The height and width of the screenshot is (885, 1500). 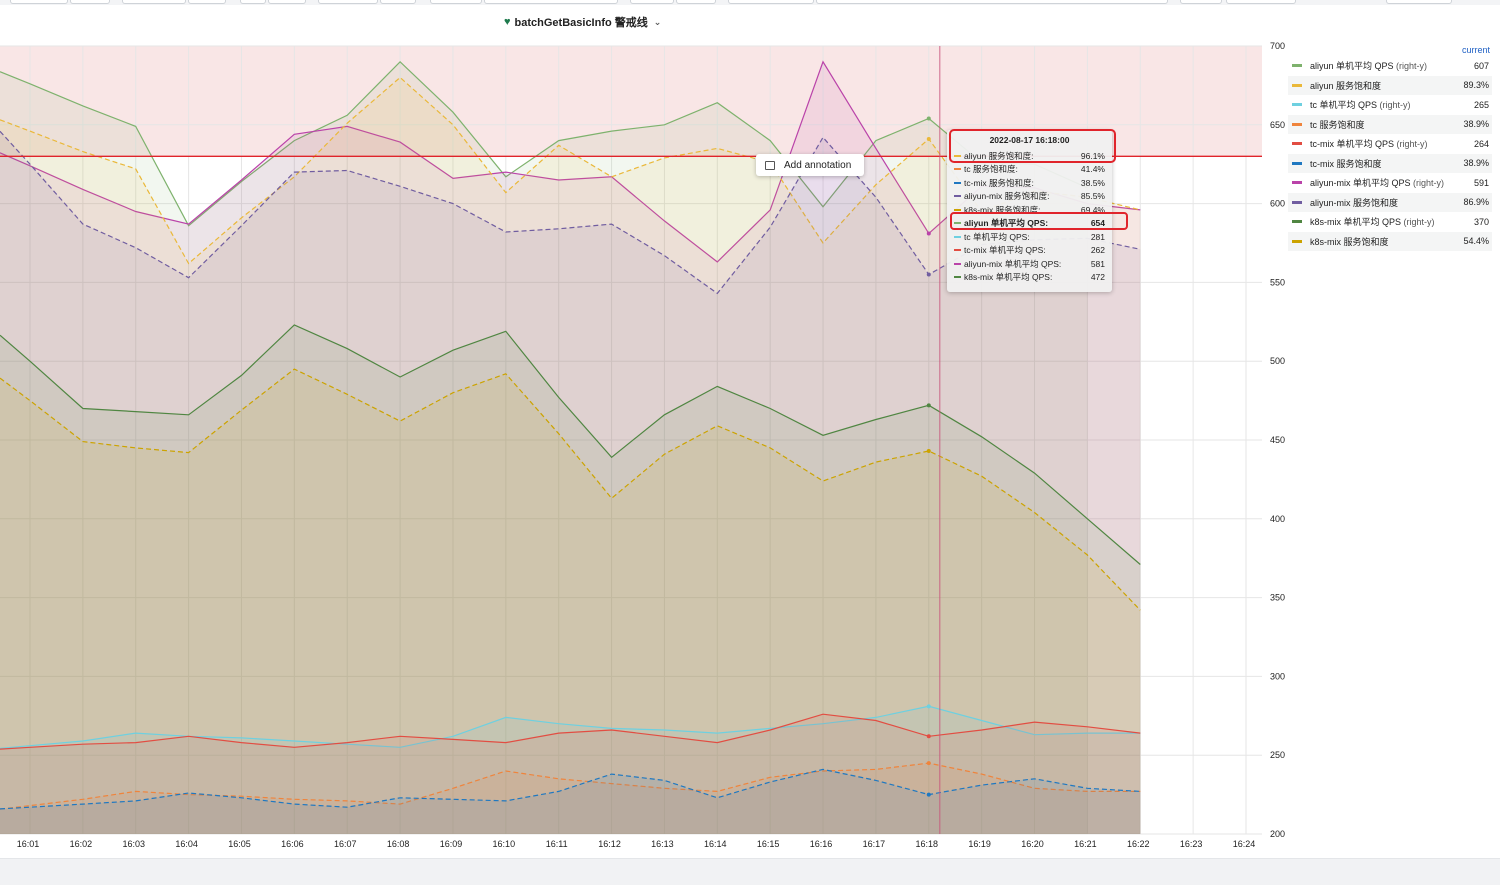 I want to click on tooltip-series-value: 85.5%, so click(x=1092, y=196).